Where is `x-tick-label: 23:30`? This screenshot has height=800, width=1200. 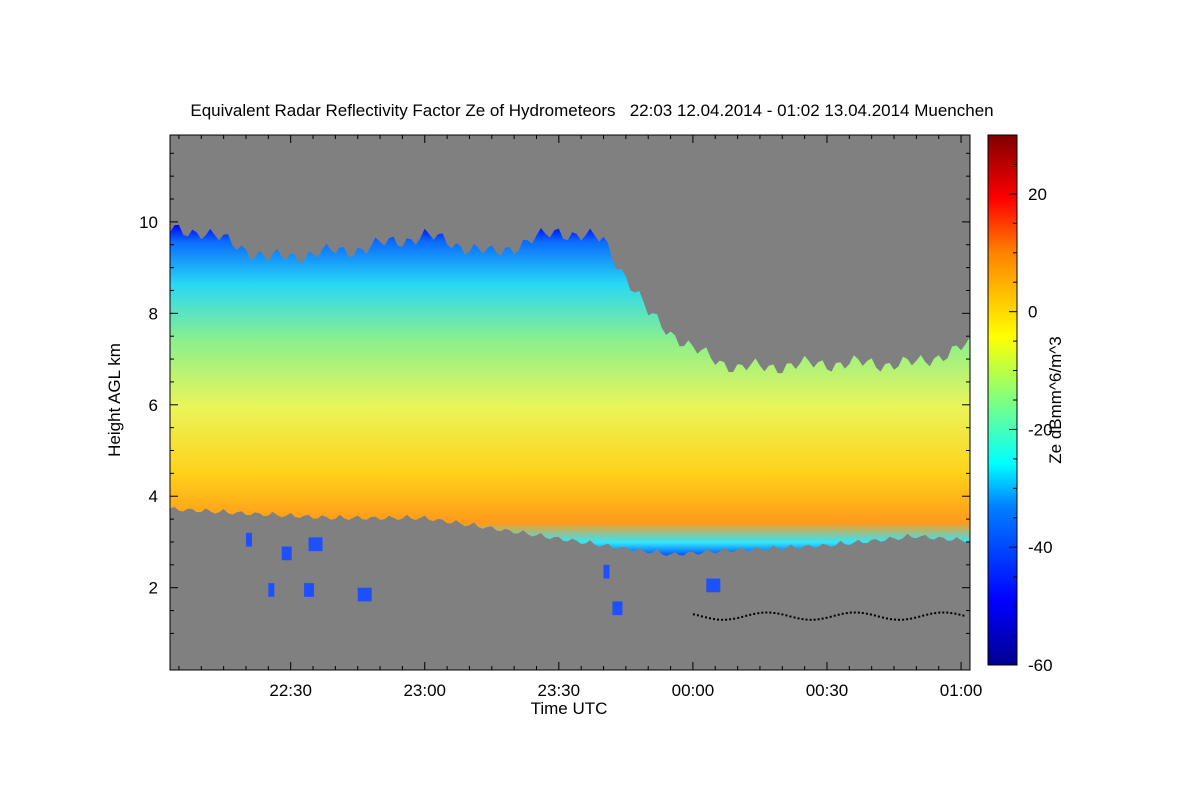 x-tick-label: 23:30 is located at coordinates (559, 690).